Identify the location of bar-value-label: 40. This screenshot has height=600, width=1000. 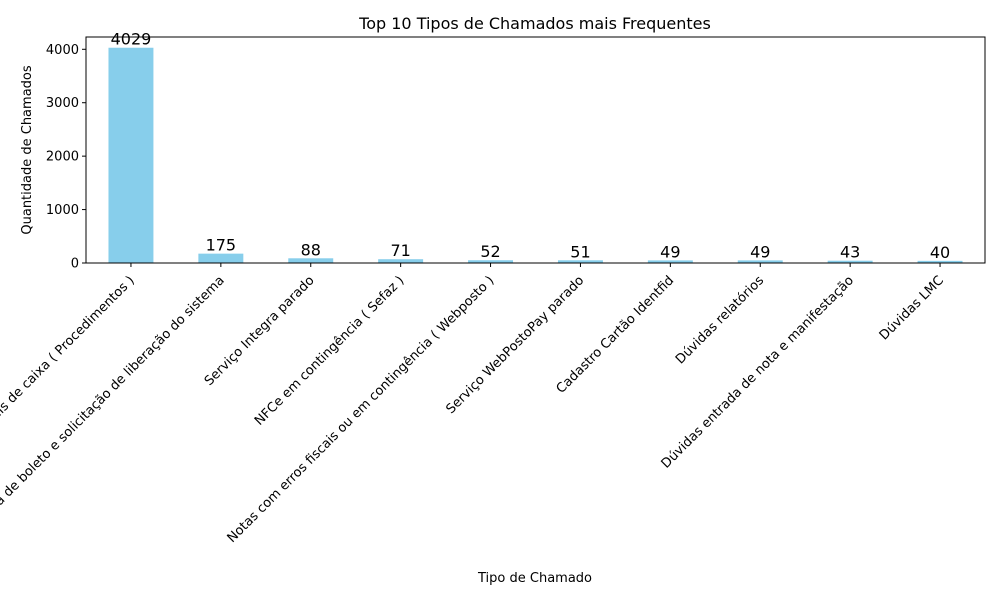
(940, 252).